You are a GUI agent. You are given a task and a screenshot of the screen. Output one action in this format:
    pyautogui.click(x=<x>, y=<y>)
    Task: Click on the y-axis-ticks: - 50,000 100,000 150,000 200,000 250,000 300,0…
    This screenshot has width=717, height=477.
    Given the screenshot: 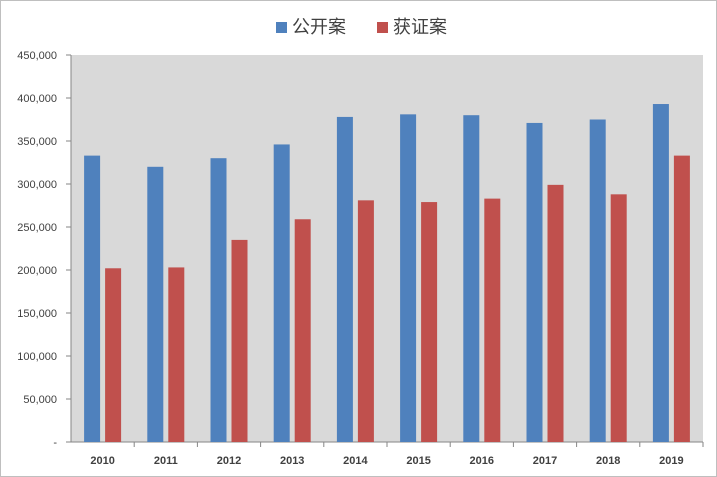 What is the action you would take?
    pyautogui.click(x=44, y=249)
    